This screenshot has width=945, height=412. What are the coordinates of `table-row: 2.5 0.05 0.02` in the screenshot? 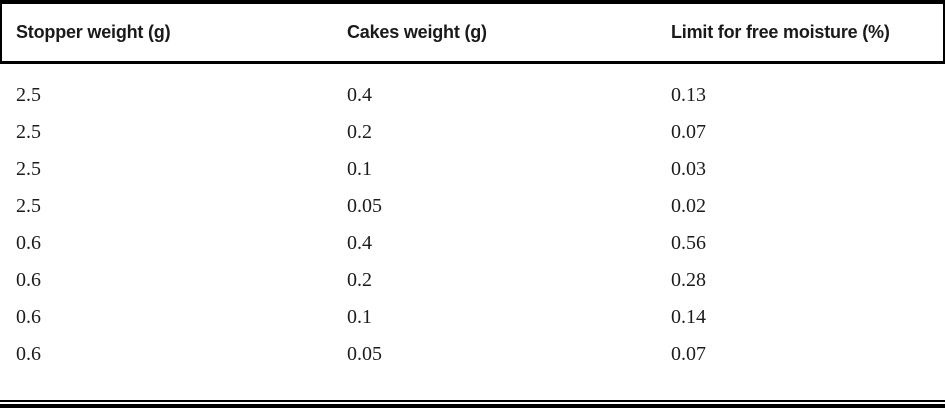 It's located at (472, 206).